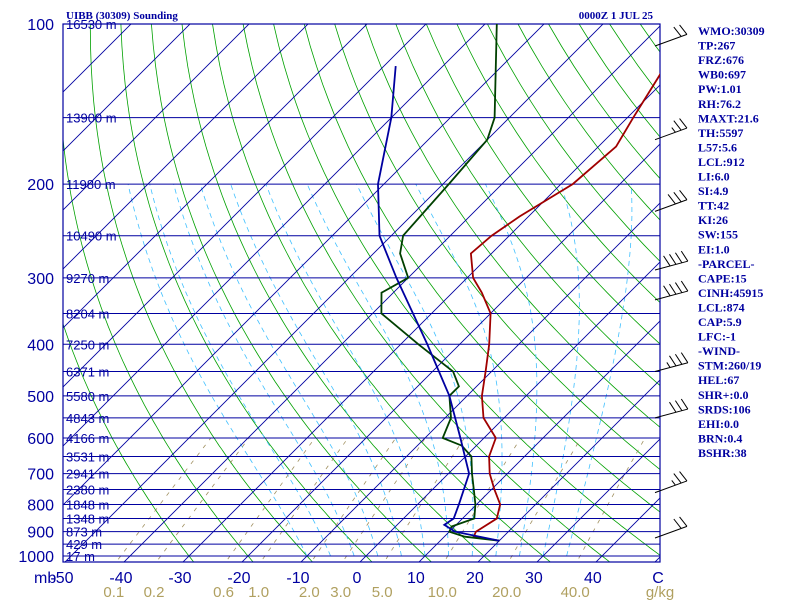  Describe the element at coordinates (40, 25) in the screenshot. I see `pressure-tick-label: 100` at that location.